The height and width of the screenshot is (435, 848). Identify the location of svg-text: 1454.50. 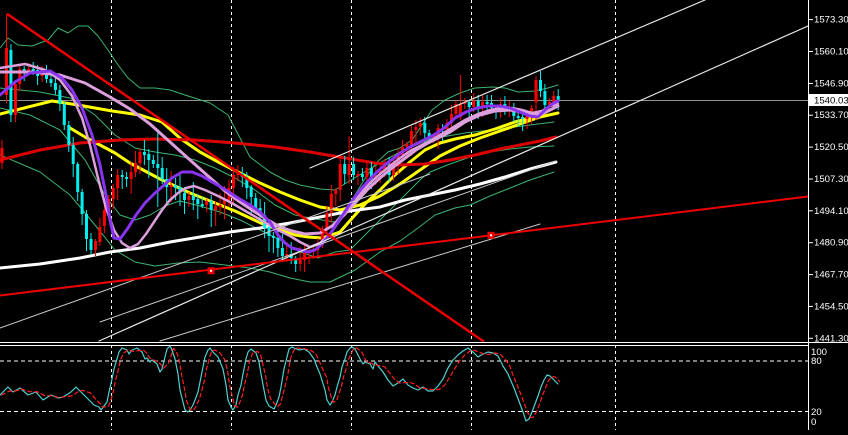
(831, 306).